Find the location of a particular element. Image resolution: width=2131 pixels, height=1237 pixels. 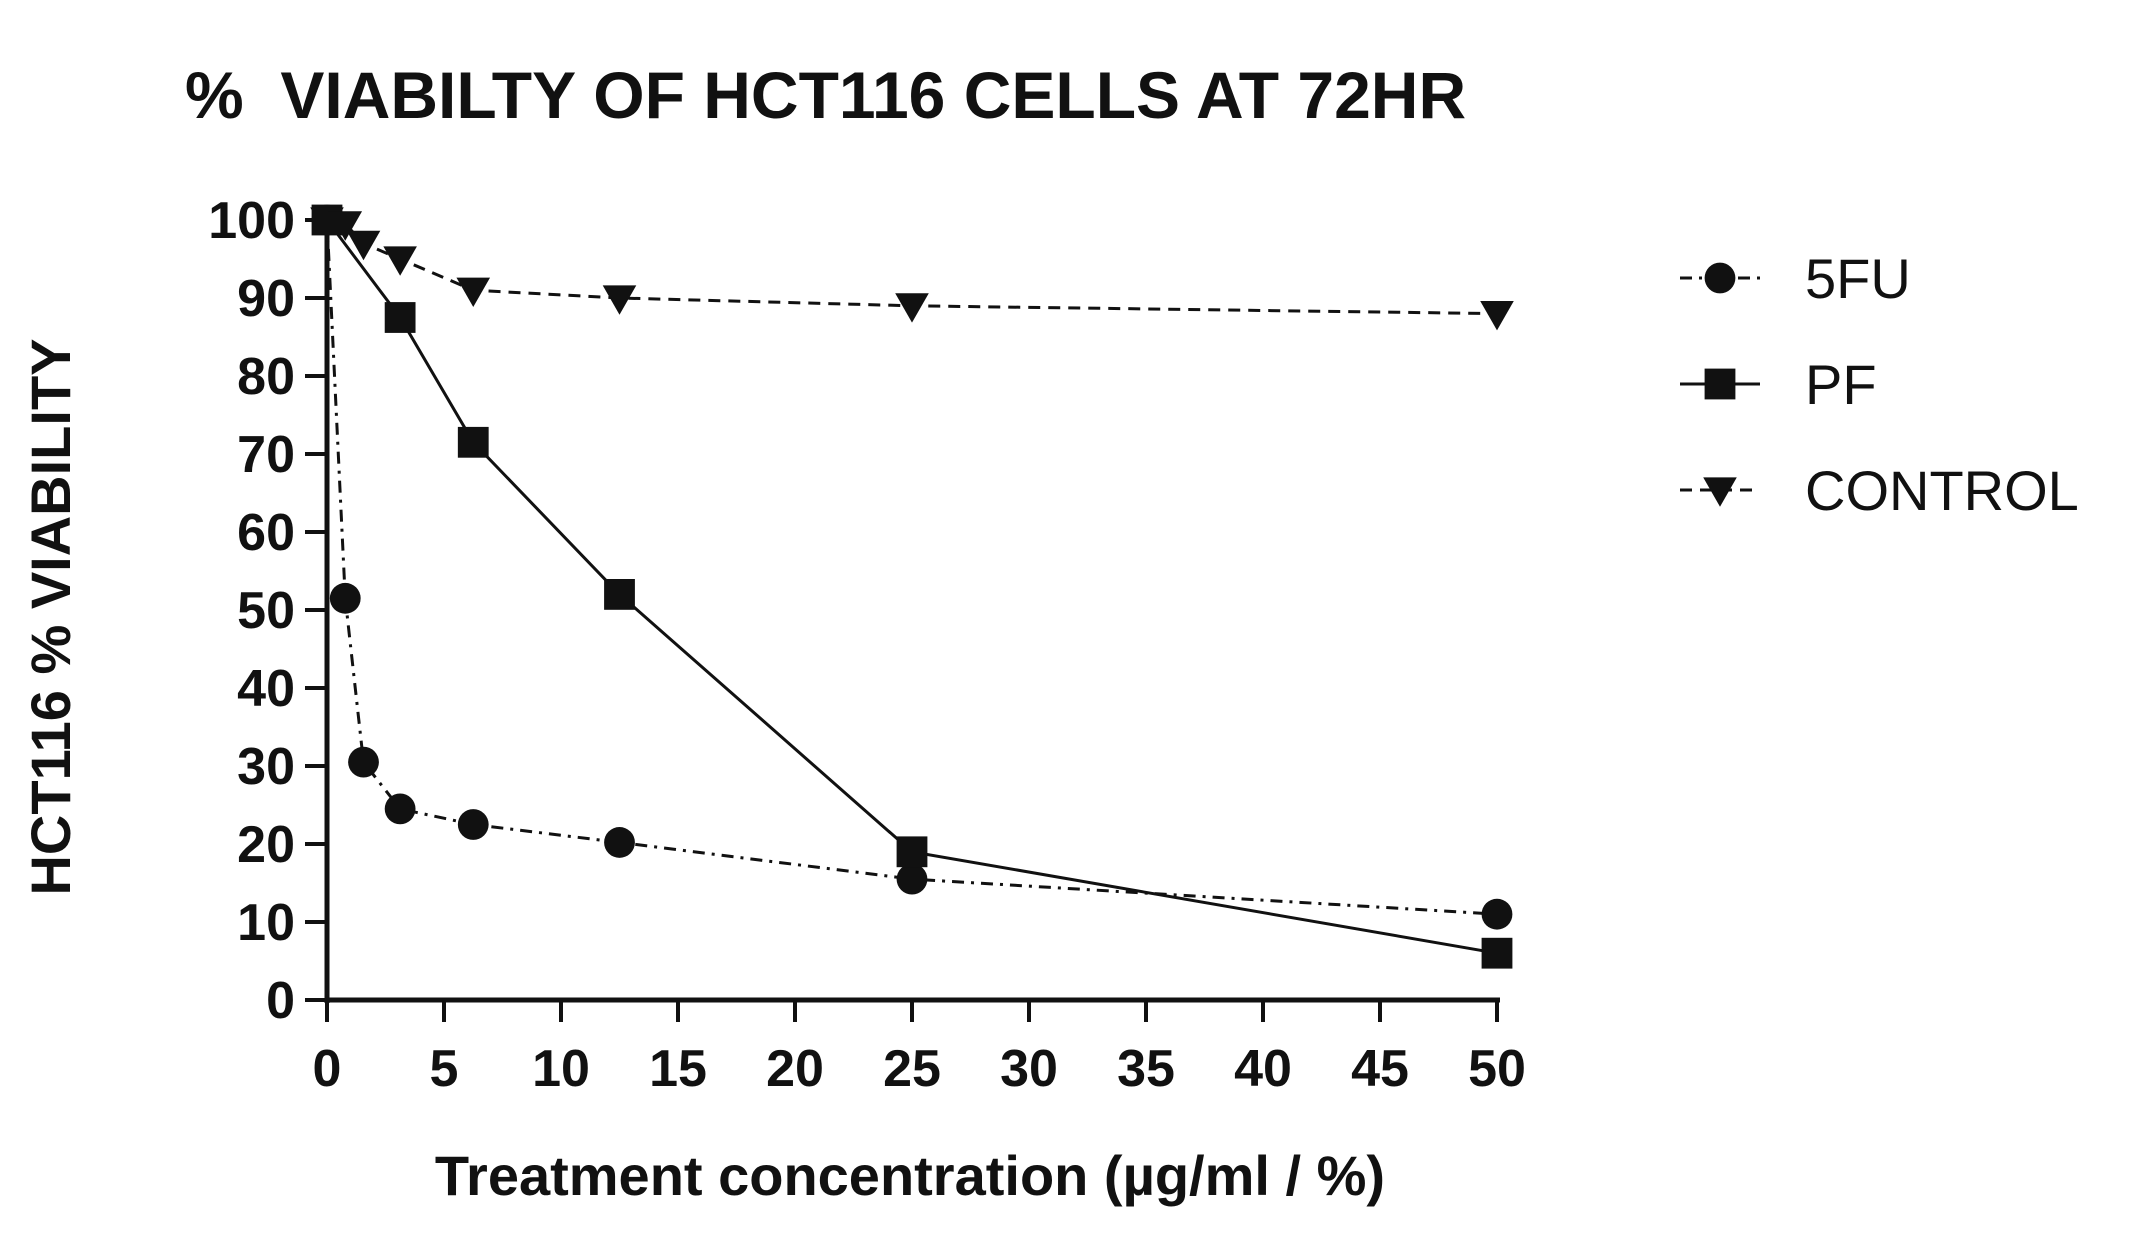

chart-title: % VIABILTY OF HCT116 CELLS AT 72HR is located at coordinates (825, 95).